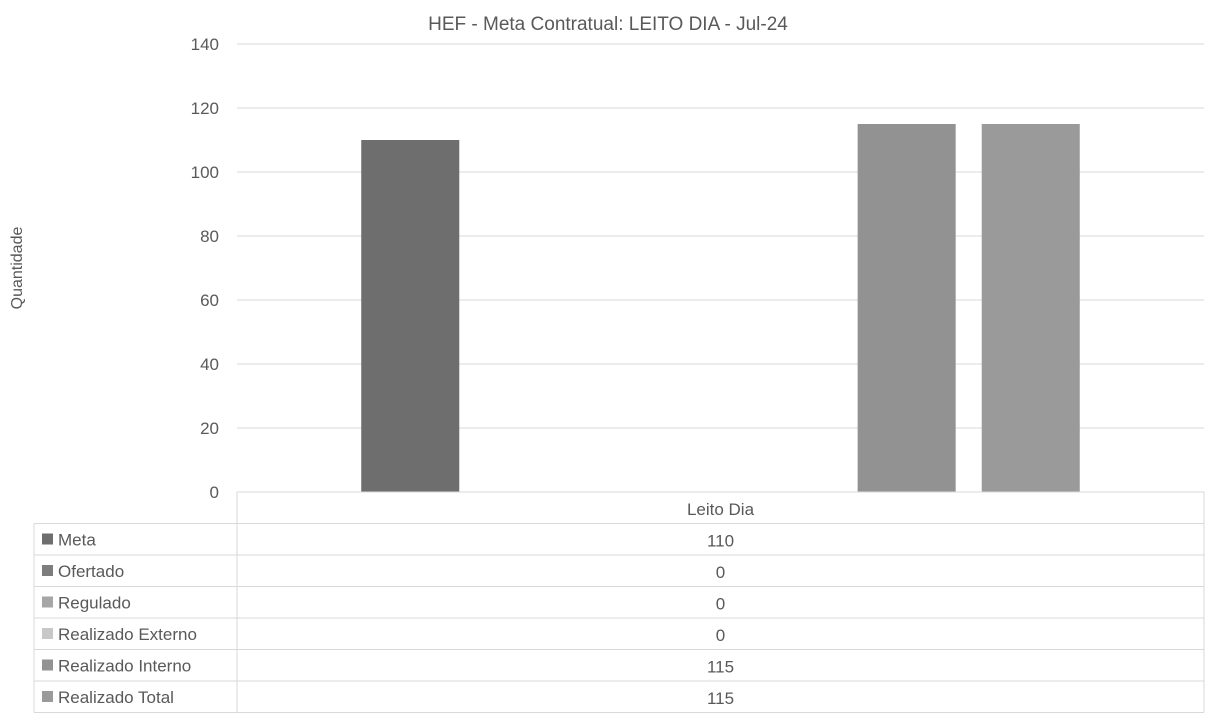  I want to click on y-tick-label: 40, so click(209, 364).